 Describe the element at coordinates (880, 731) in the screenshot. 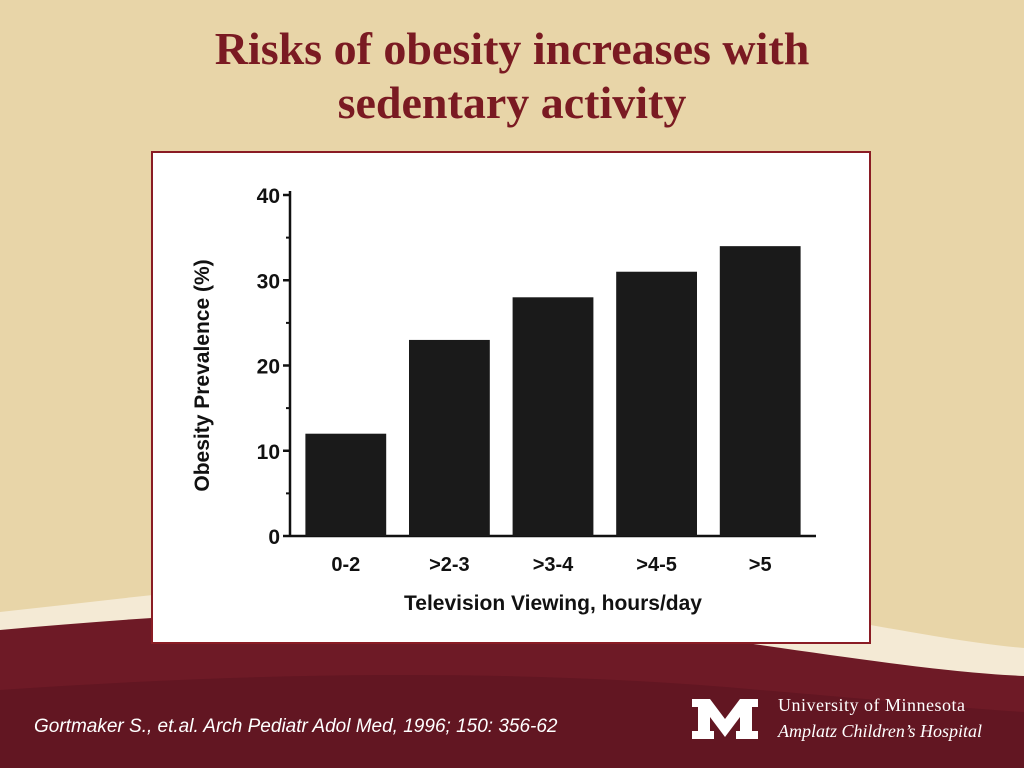

I see `hospital-name: Amplatz Children’s Hospital` at that location.